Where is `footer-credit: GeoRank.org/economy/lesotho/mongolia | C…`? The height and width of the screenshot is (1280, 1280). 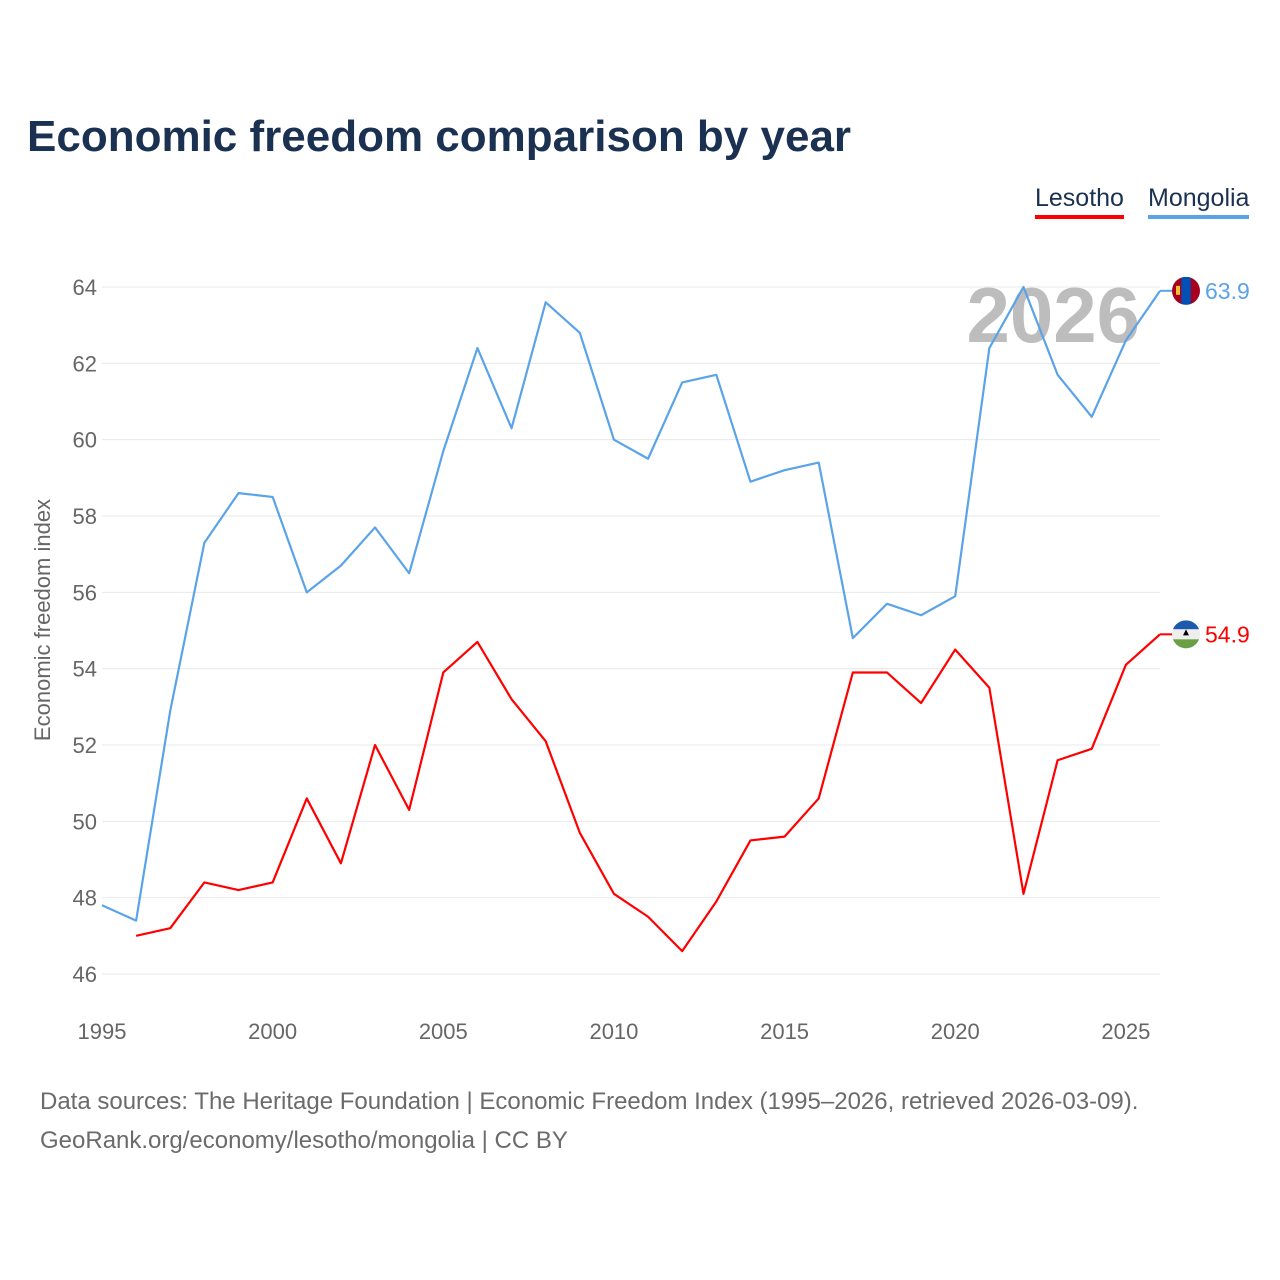 footer-credit: GeoRank.org/economy/lesotho/mongolia | C… is located at coordinates (304, 1140).